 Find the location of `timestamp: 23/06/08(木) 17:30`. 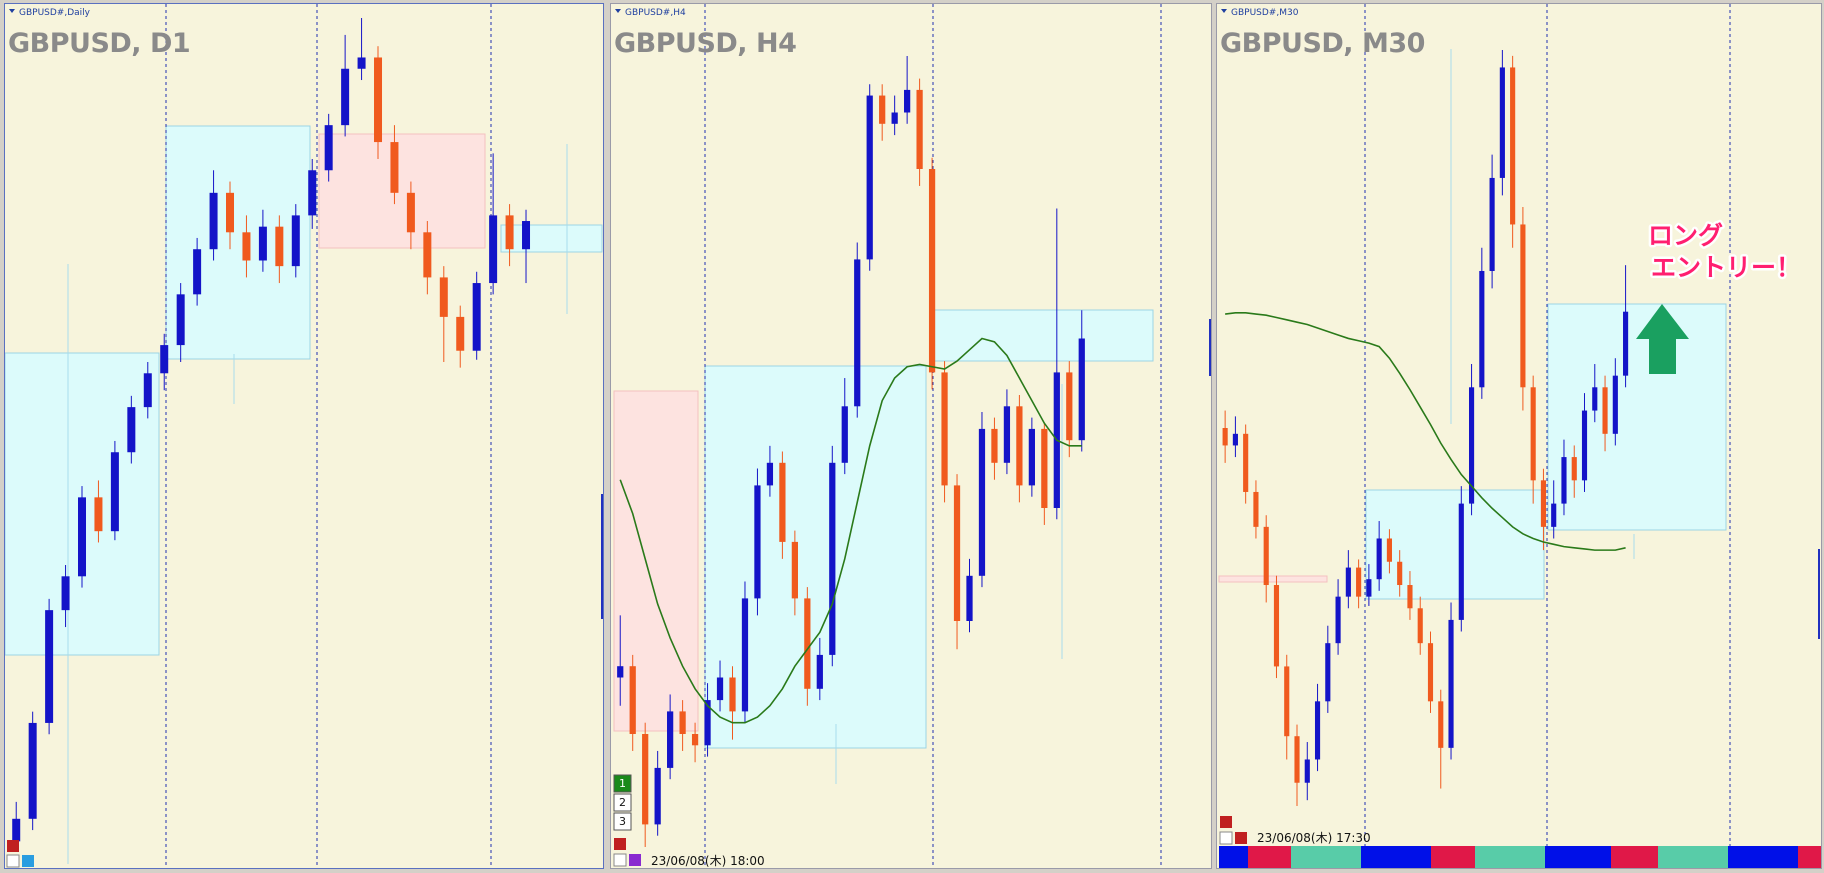

timestamp: 23/06/08(木) 17:30 is located at coordinates (1314, 838).